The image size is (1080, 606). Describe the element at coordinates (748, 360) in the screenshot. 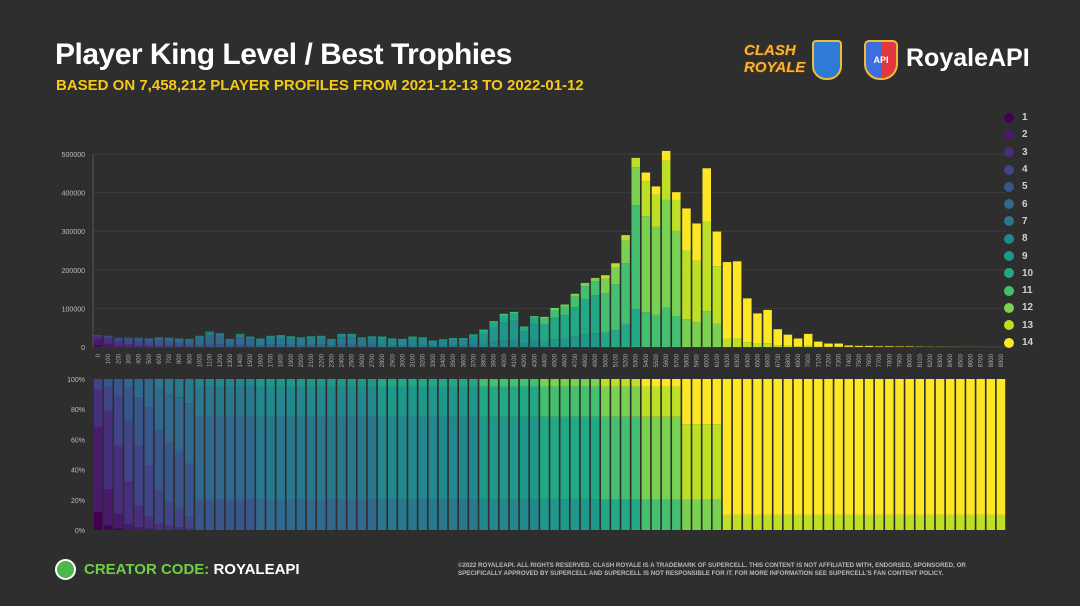

I see `x-tick-label: 6400` at that location.